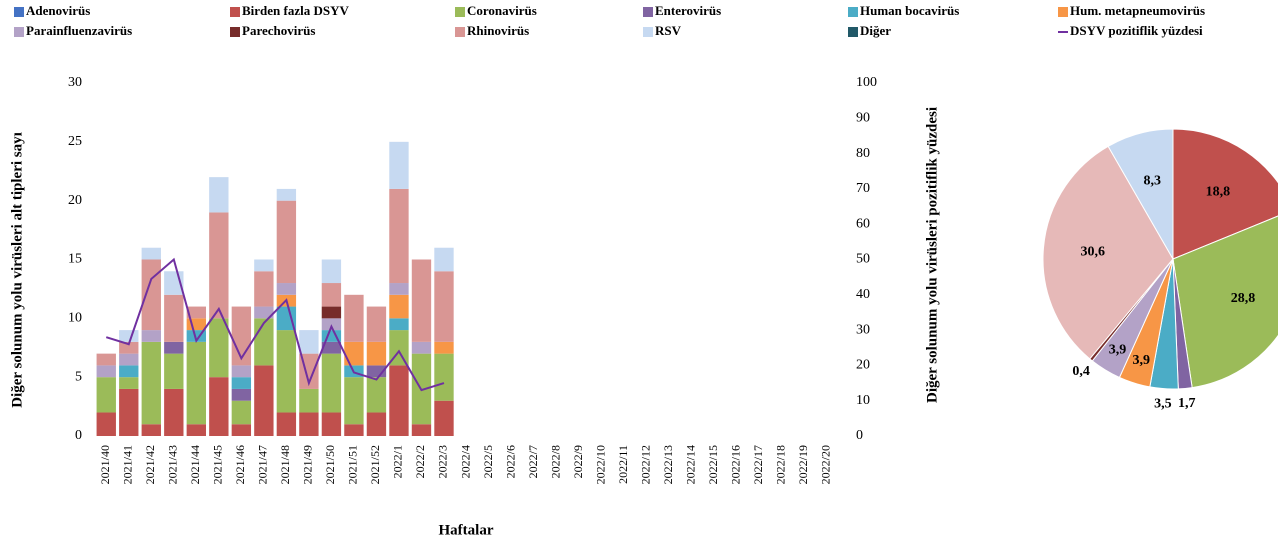 This screenshot has height=547, width=1278. What do you see at coordinates (195, 464) in the screenshot?
I see `x-tick-label: 2021/44` at bounding box center [195, 464].